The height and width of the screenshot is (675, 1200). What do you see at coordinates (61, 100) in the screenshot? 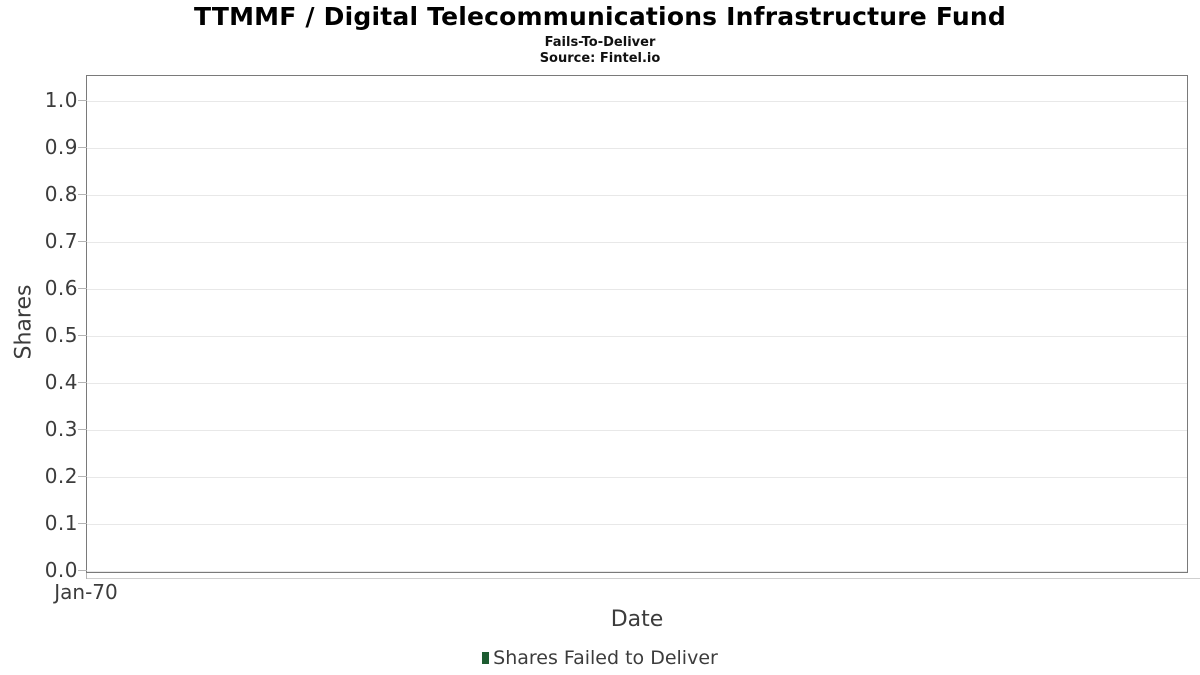
I see `y-axis-tick-label: 1.0` at bounding box center [61, 100].